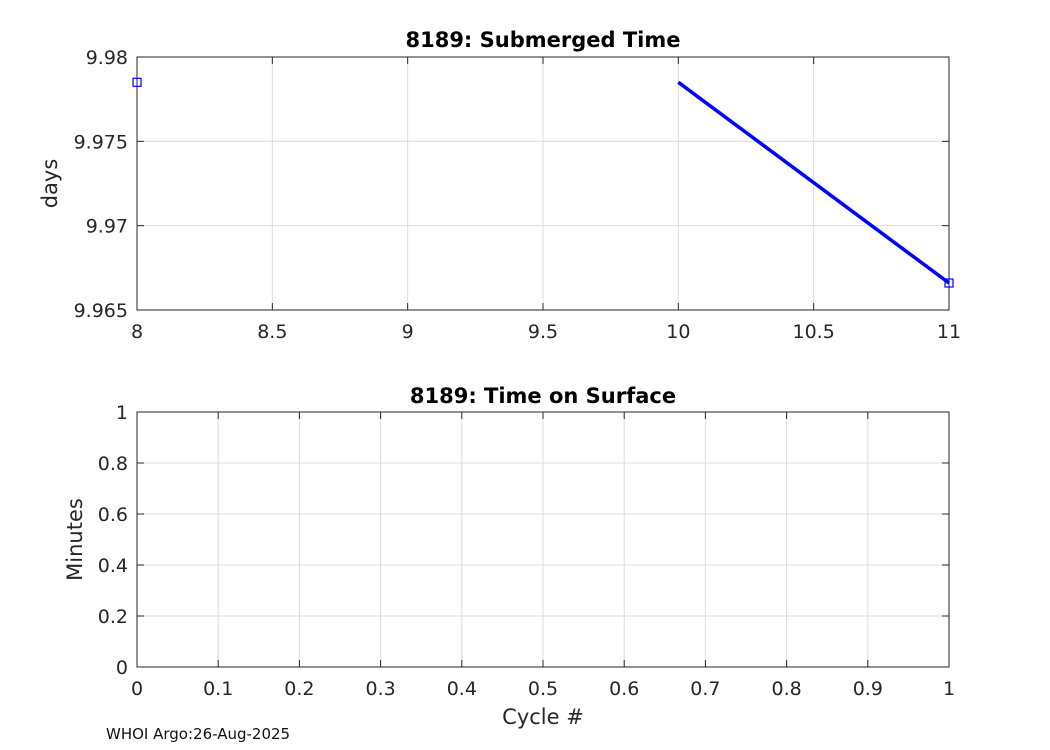 The width and height of the screenshot is (1050, 750). I want to click on x-axis-label: Cycle #, so click(543, 717).